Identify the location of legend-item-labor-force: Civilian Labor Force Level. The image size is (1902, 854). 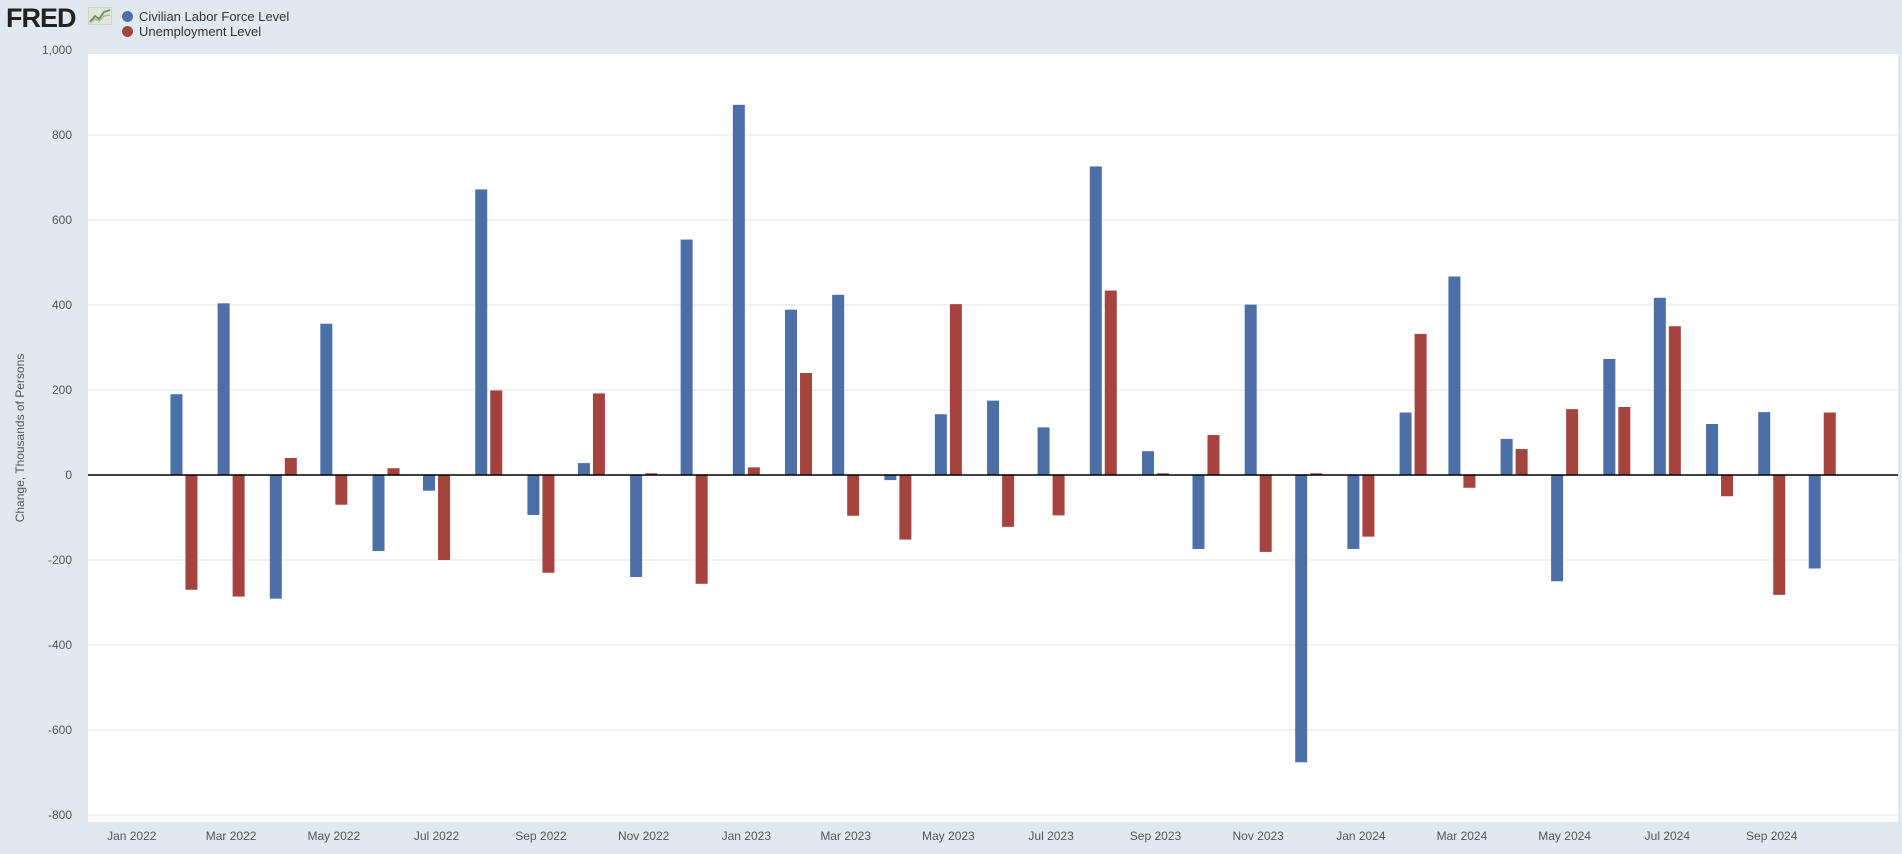
(205, 16).